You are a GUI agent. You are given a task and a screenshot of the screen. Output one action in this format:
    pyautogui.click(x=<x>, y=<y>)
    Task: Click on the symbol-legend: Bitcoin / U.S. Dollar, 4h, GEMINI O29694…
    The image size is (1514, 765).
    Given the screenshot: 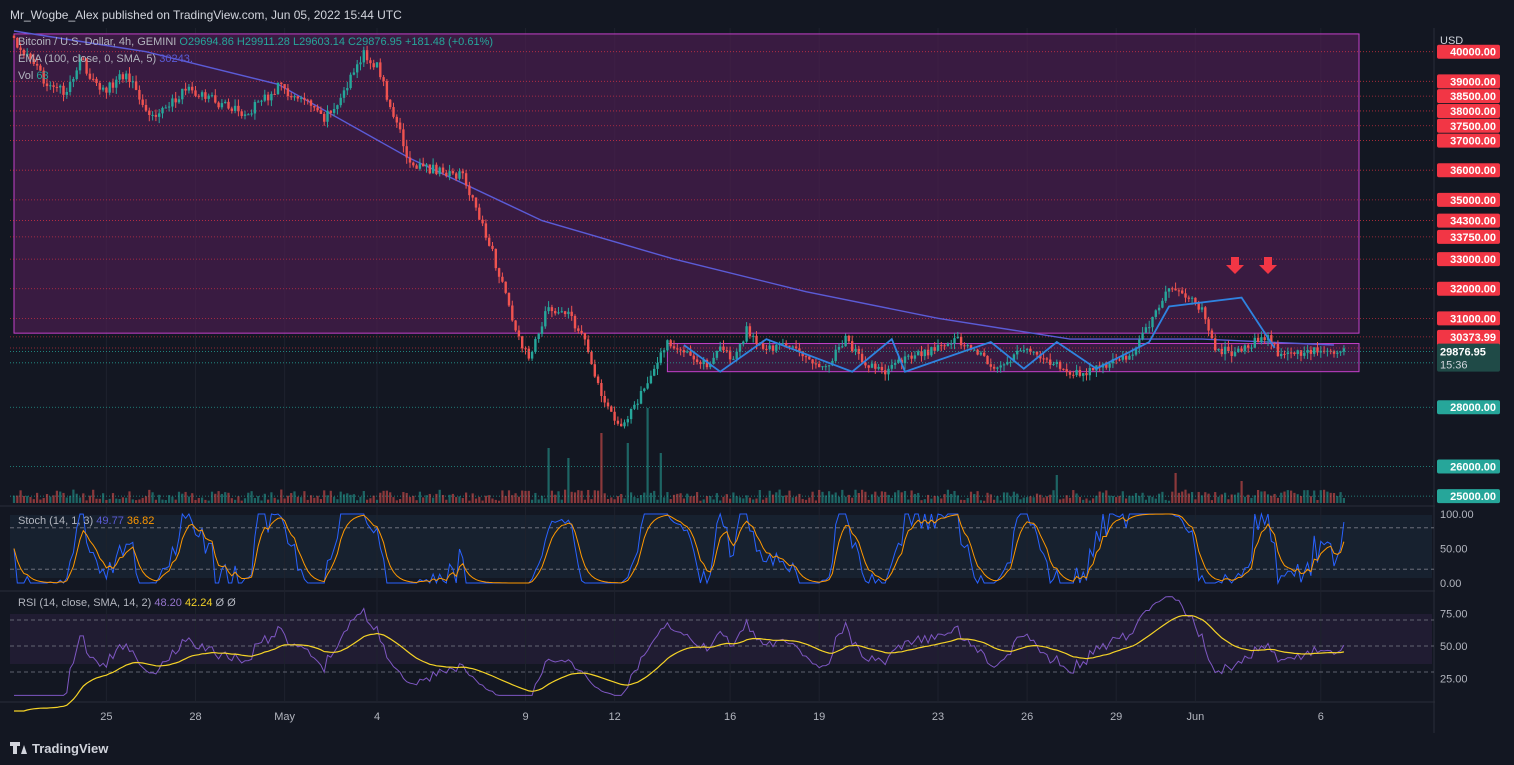 What is the action you would take?
    pyautogui.click(x=255, y=42)
    